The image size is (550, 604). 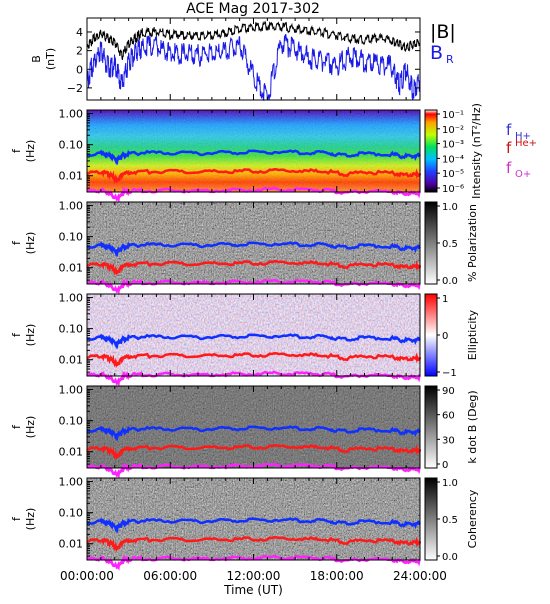 I want to click on b-radial-series-line, so click(x=253, y=68).